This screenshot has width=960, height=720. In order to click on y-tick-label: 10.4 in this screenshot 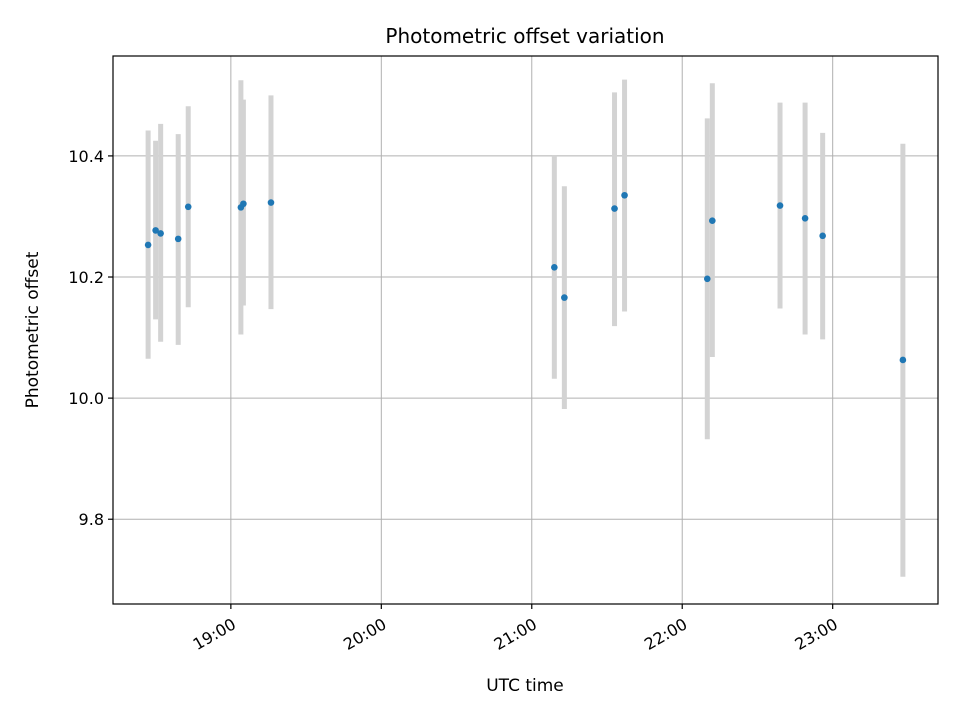, I will do `click(86, 156)`.